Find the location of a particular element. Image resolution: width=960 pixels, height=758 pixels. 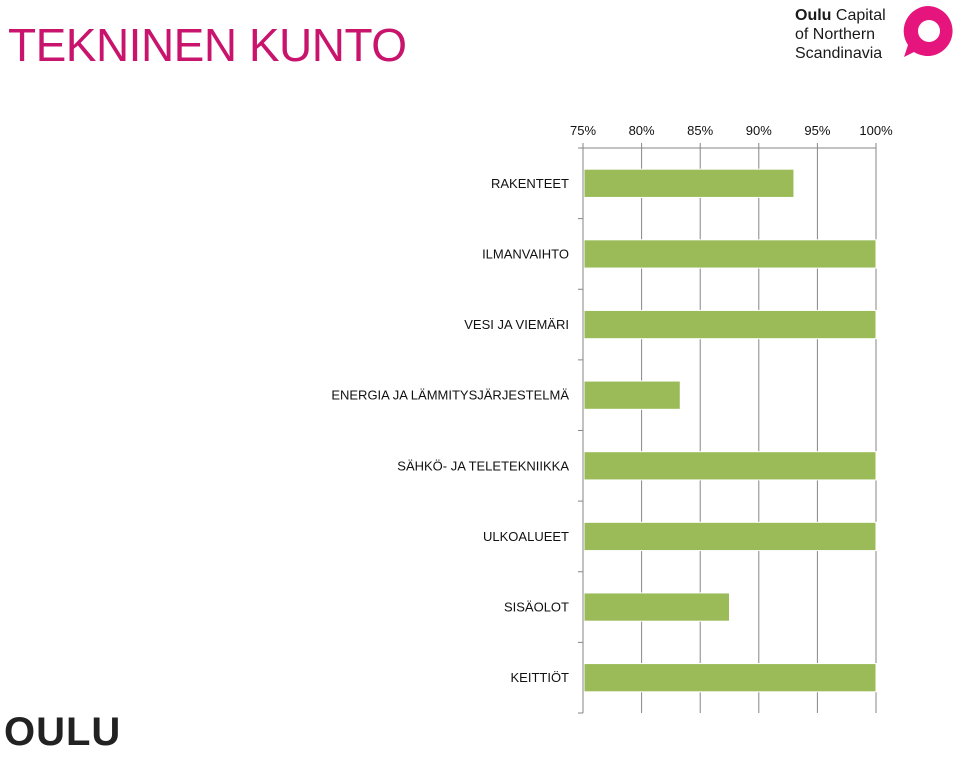

x-tick-label: 85% is located at coordinates (700, 130).